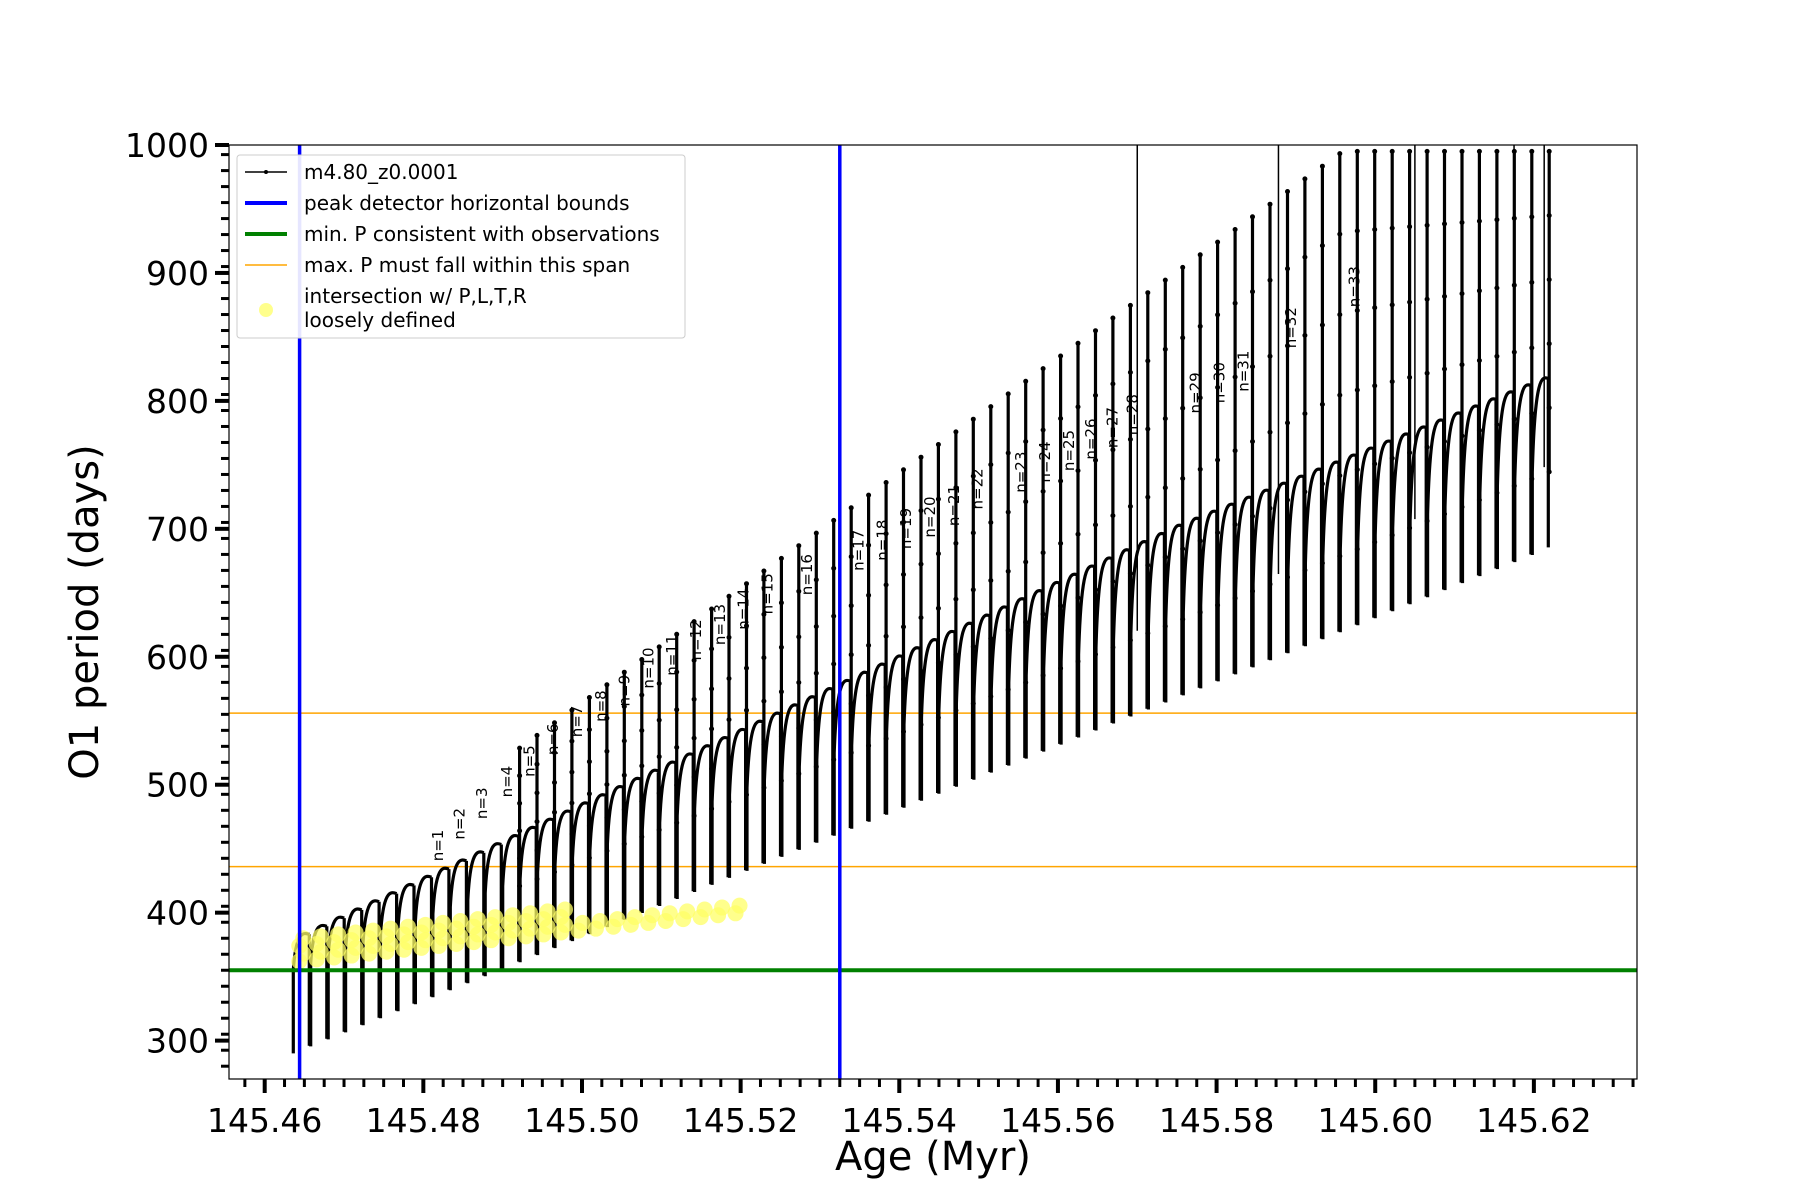 The image size is (1800, 1200). I want to click on loop-label: n=15, so click(767, 593).